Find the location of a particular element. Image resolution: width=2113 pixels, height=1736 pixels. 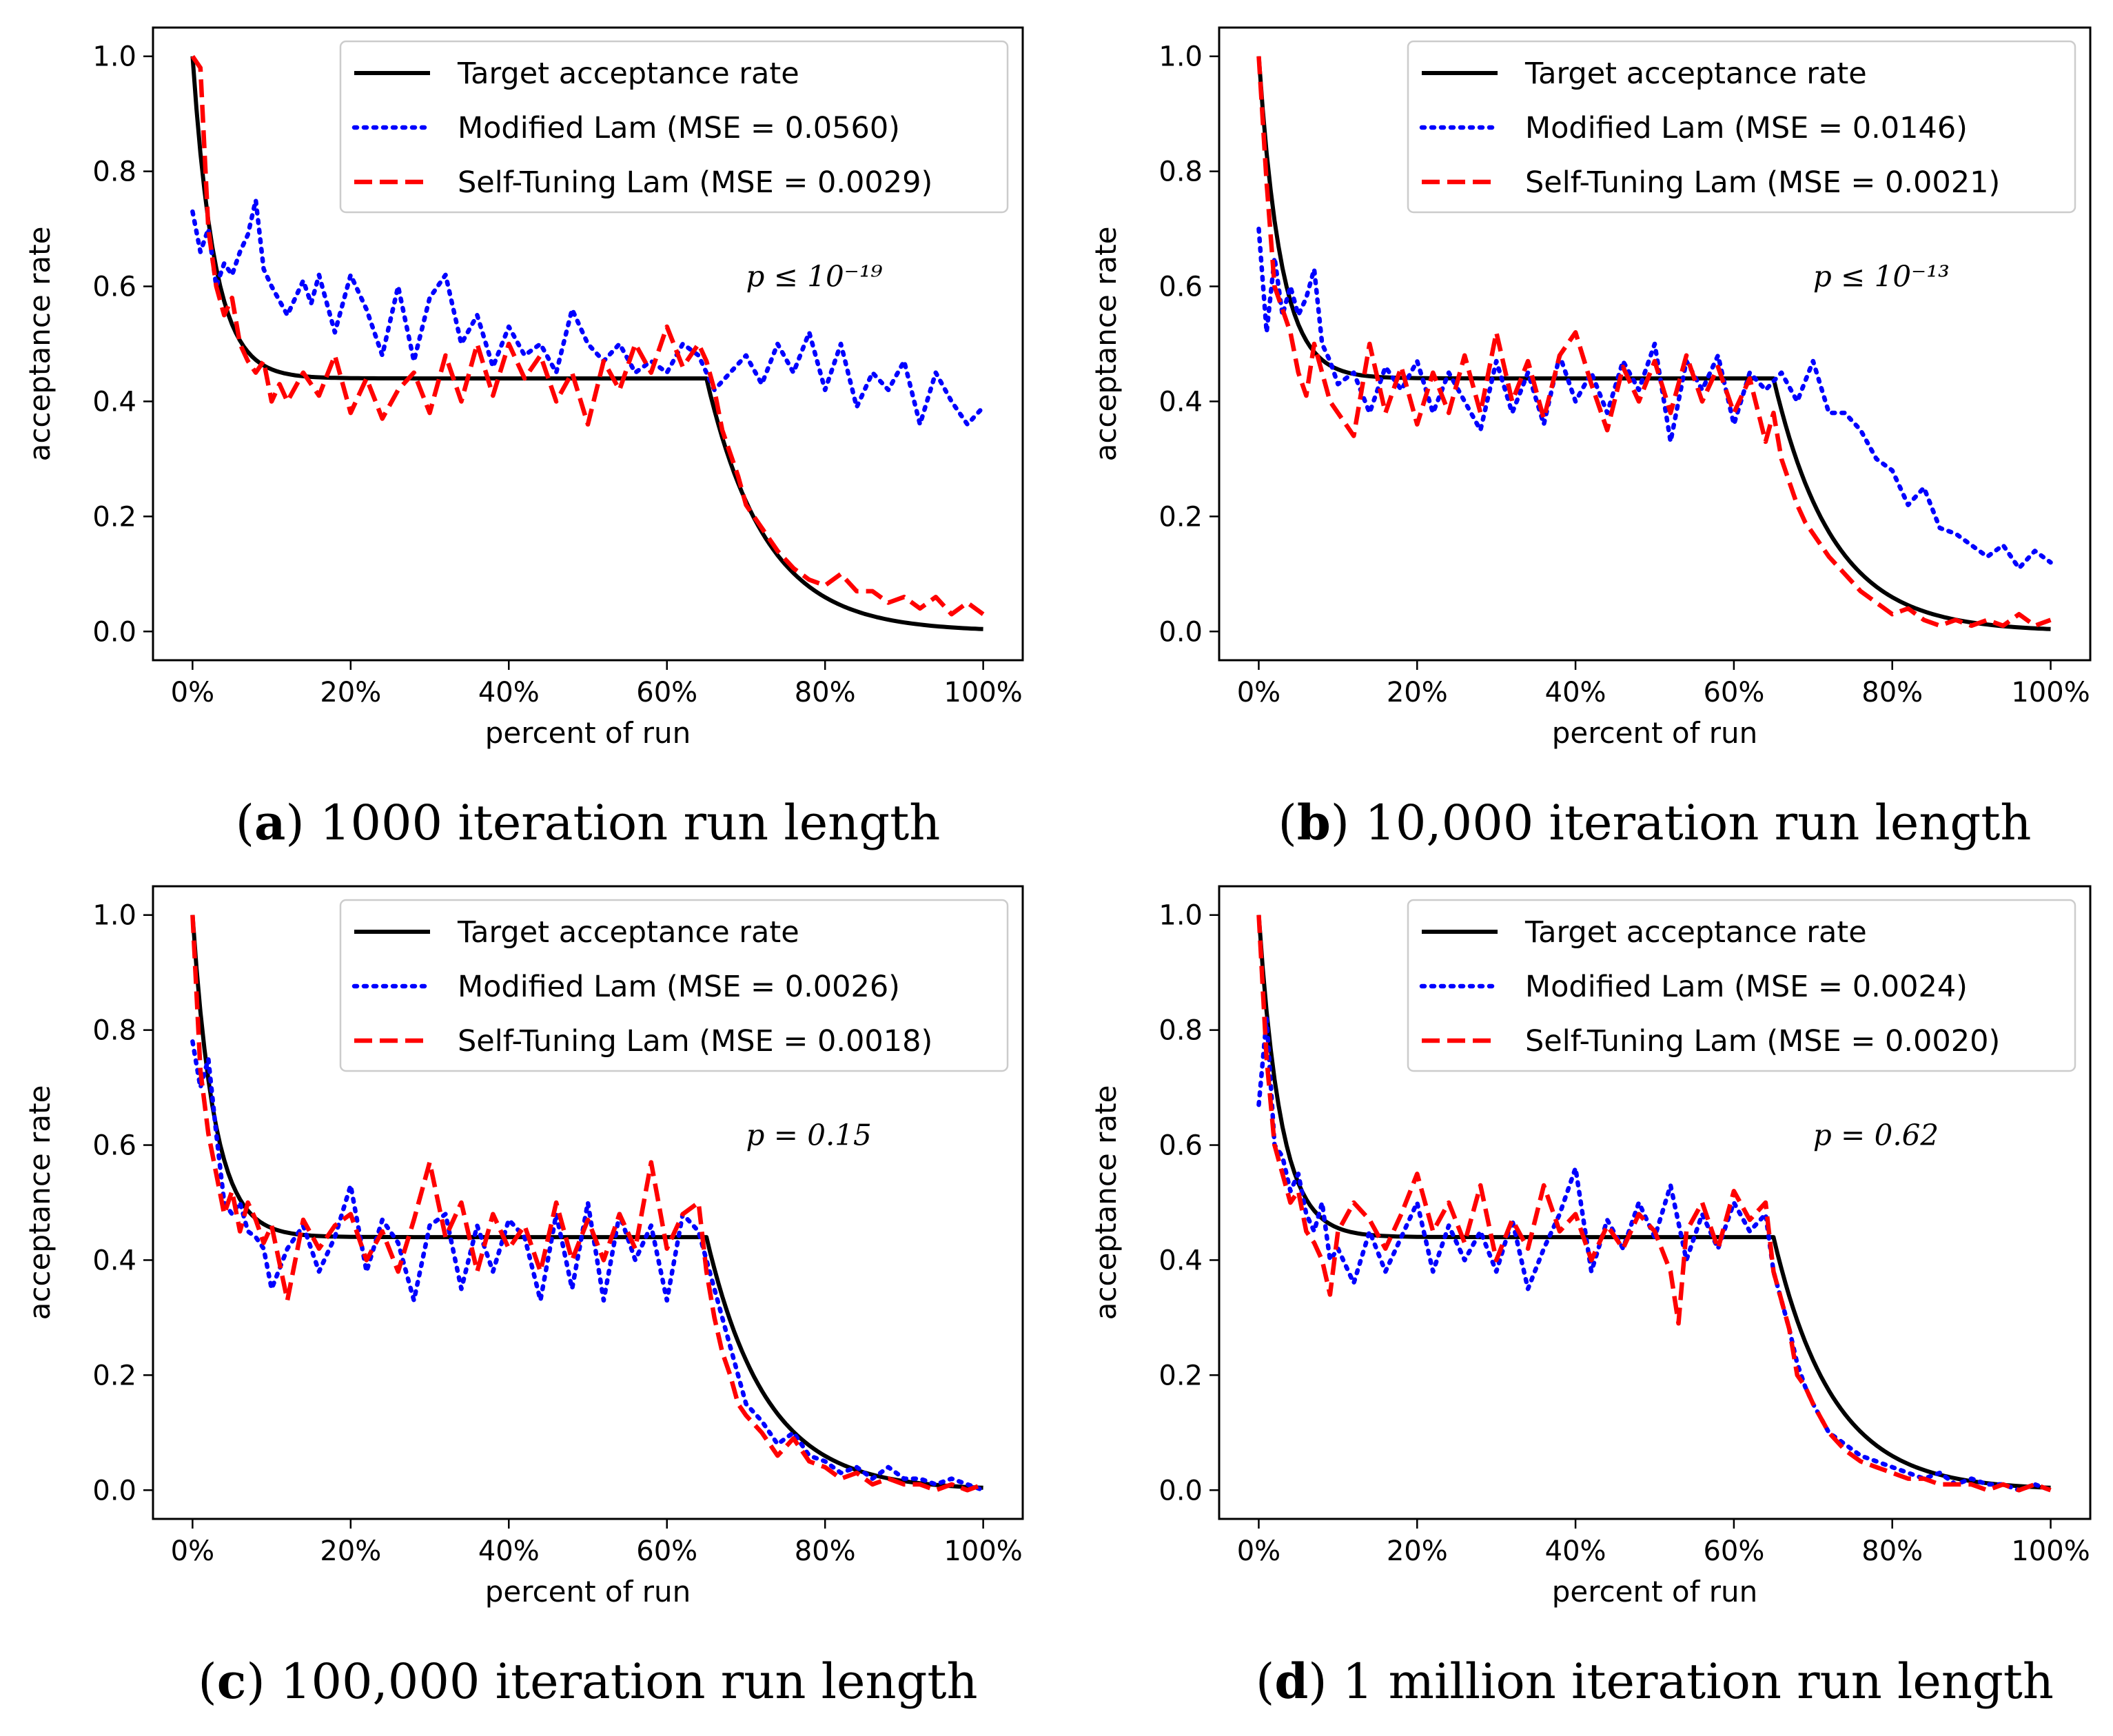

p-value-annotation: p ≤ 10⁻¹⁹ is located at coordinates (814, 277).